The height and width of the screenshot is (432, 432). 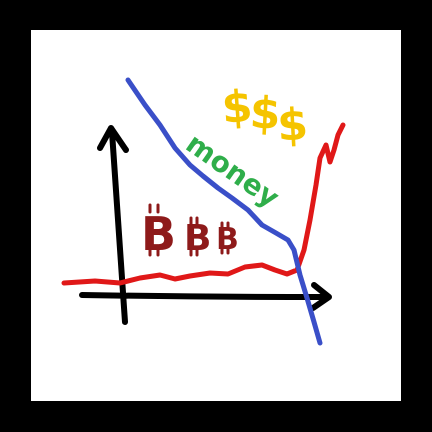 What do you see at coordinates (237, 107) in the screenshot?
I see `dollar-sign-1: $` at bounding box center [237, 107].